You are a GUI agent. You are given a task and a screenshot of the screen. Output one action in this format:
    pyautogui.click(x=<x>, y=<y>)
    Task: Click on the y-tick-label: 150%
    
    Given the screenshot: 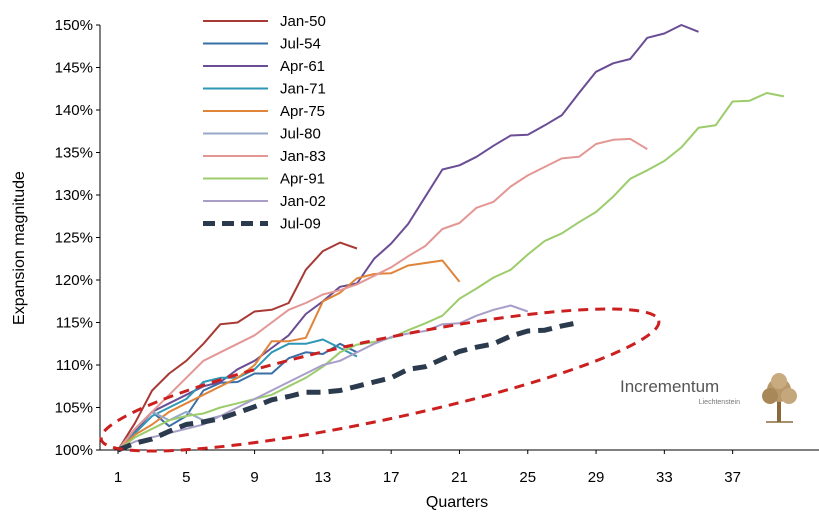 What is the action you would take?
    pyautogui.click(x=74, y=25)
    